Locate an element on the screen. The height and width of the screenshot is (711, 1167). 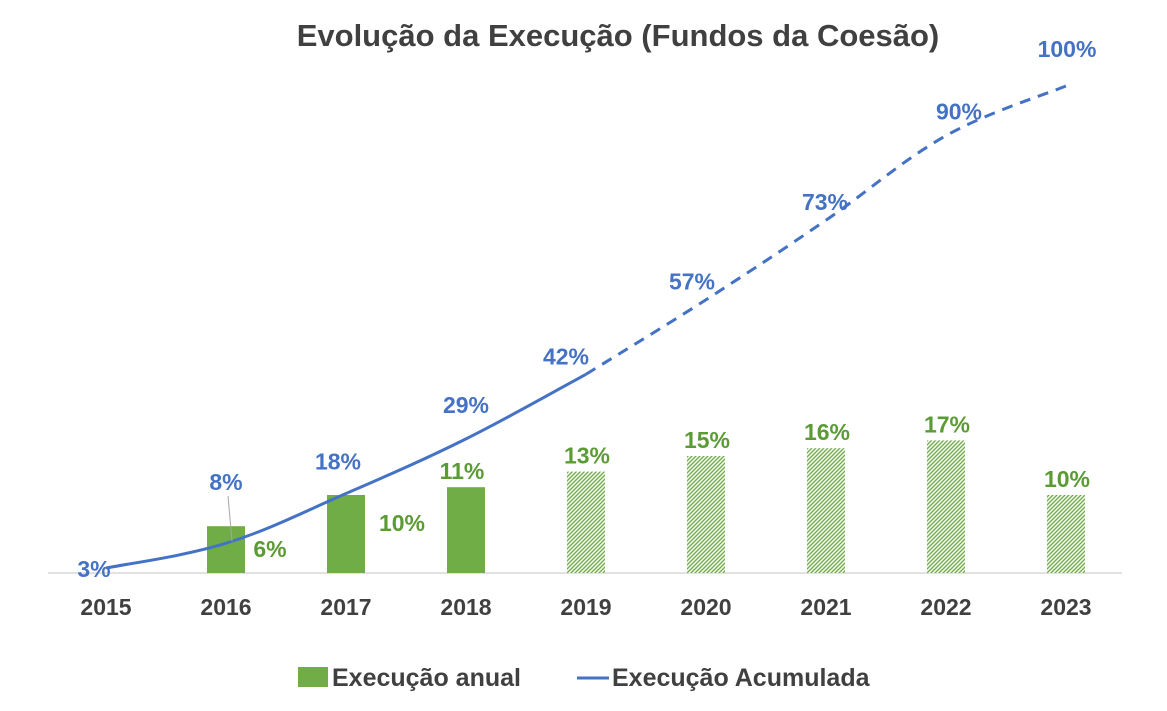
line-actual is located at coordinates (346, 471).